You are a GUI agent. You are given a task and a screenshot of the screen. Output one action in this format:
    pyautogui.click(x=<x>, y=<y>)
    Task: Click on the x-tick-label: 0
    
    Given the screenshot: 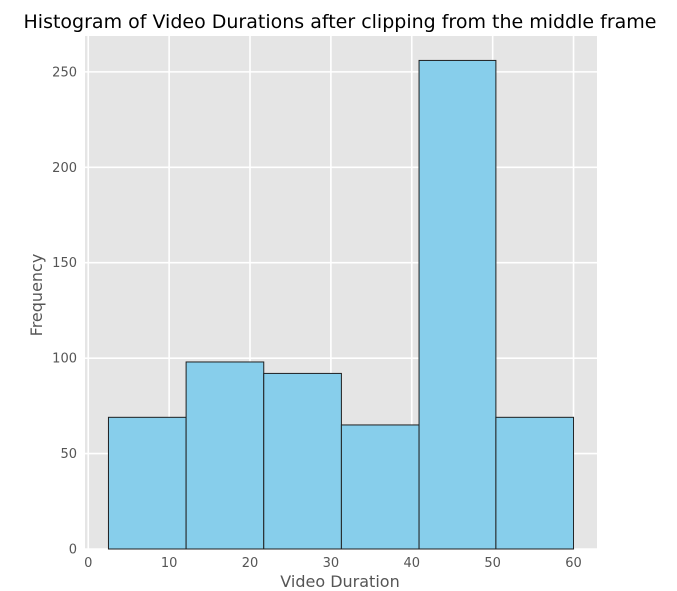 What is the action you would take?
    pyautogui.click(x=88, y=563)
    